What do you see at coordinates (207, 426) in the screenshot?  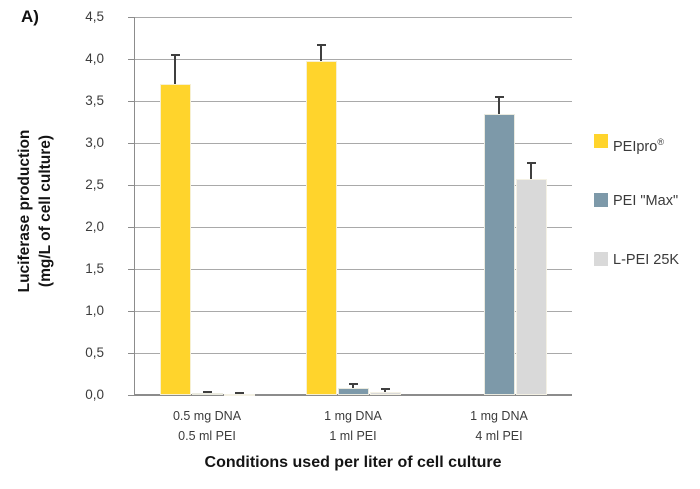 I see `category-label: 0.5 mg DNA 0.5 ml PEI` at bounding box center [207, 426].